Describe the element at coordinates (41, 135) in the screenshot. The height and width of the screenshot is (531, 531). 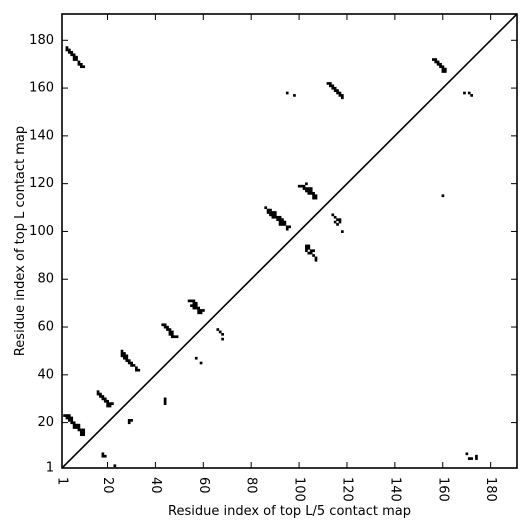
I see `y-tick-label: 140` at that location.